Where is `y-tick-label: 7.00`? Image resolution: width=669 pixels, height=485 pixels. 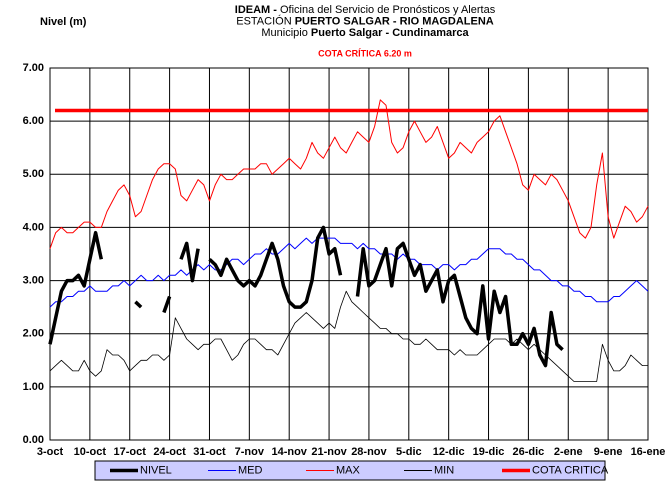 y-tick-label: 7.00 is located at coordinates (33, 68).